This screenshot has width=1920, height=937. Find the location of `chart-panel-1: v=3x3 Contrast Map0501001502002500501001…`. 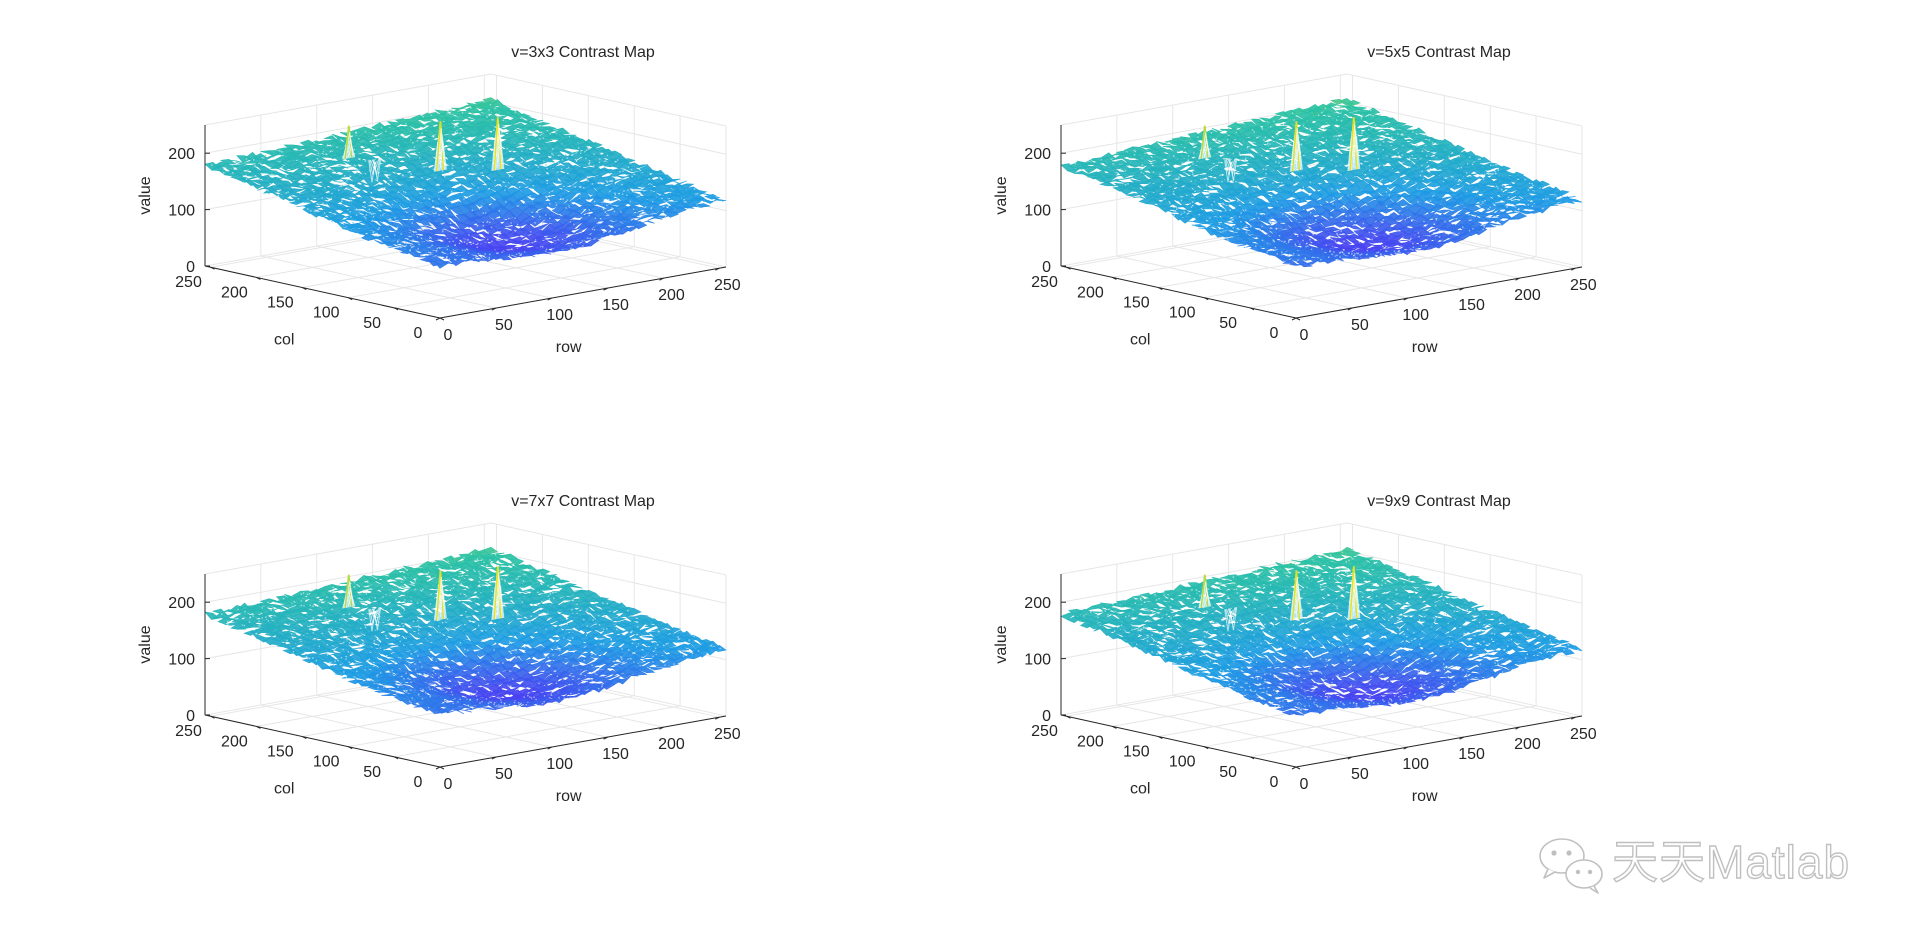

chart-panel-1: v=3x3 Contrast Map0501001502002500501001… is located at coordinates (439, 200).